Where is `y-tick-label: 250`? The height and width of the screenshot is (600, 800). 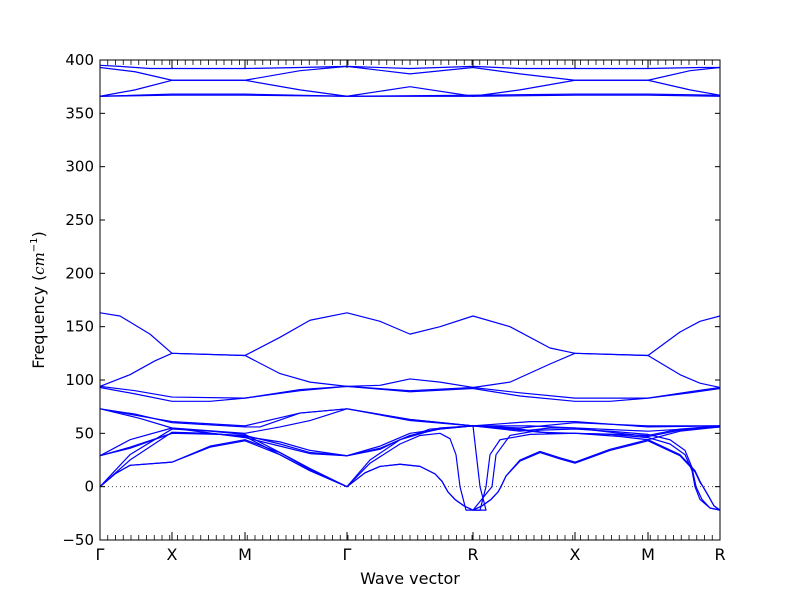
y-tick-label: 250 is located at coordinates (79, 220).